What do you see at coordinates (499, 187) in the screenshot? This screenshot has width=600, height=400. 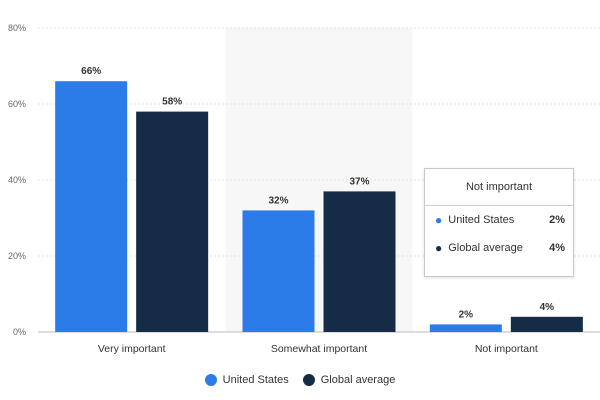 I see `tooltip-title: Not important` at bounding box center [499, 187].